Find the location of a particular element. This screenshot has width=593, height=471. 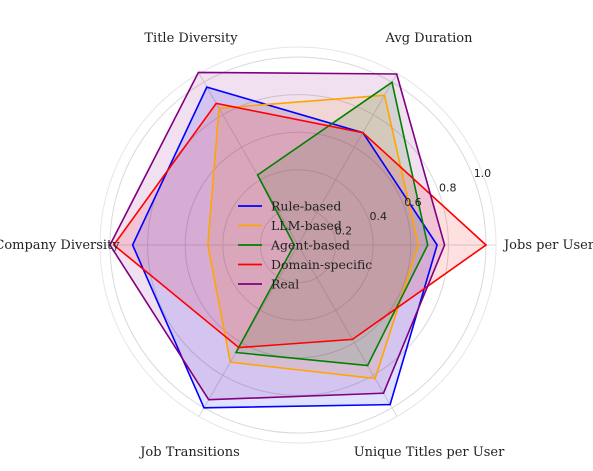

legend-label-rule-based: Rule-based is located at coordinates (306, 206).